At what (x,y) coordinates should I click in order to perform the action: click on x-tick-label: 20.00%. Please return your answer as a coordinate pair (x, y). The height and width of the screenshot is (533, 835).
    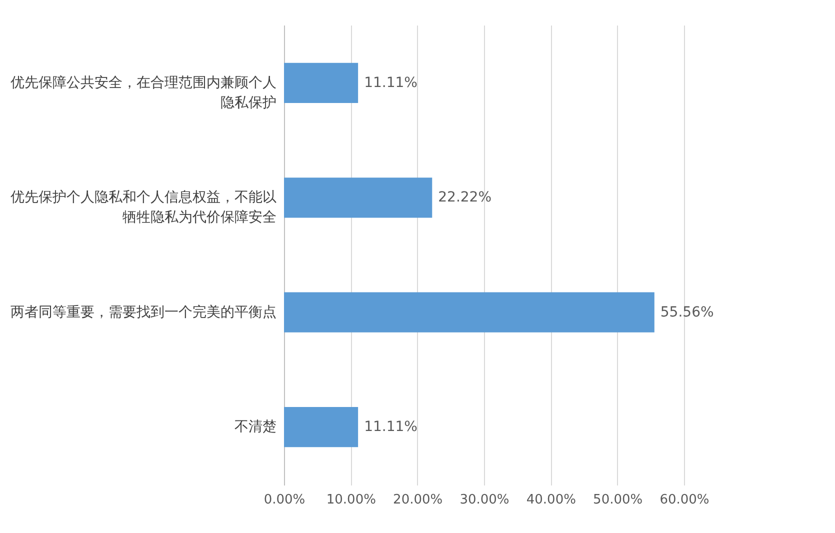
    Looking at the image, I should click on (418, 500).